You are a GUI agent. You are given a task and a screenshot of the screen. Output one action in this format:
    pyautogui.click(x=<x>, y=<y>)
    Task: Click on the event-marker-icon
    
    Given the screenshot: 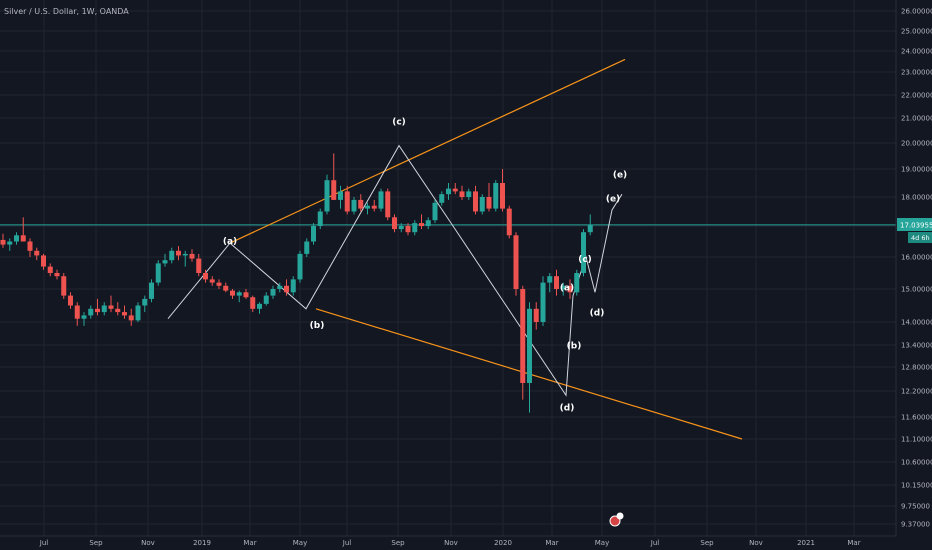 What is the action you would take?
    pyautogui.click(x=615, y=521)
    